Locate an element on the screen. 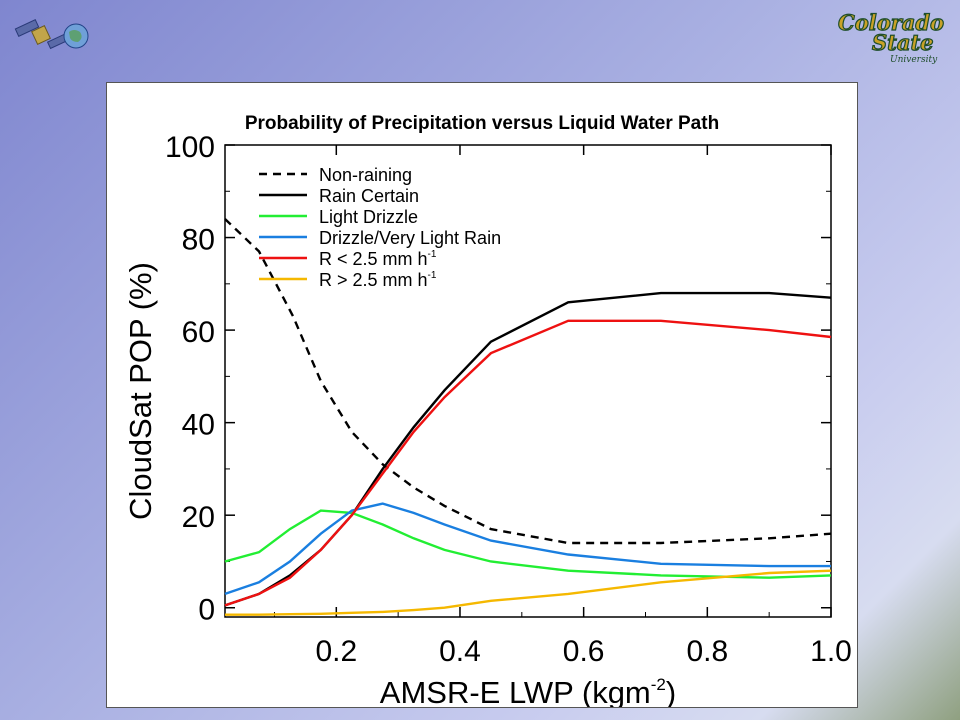 The image size is (960, 720). x-tick-label: 0.4 is located at coordinates (460, 651).